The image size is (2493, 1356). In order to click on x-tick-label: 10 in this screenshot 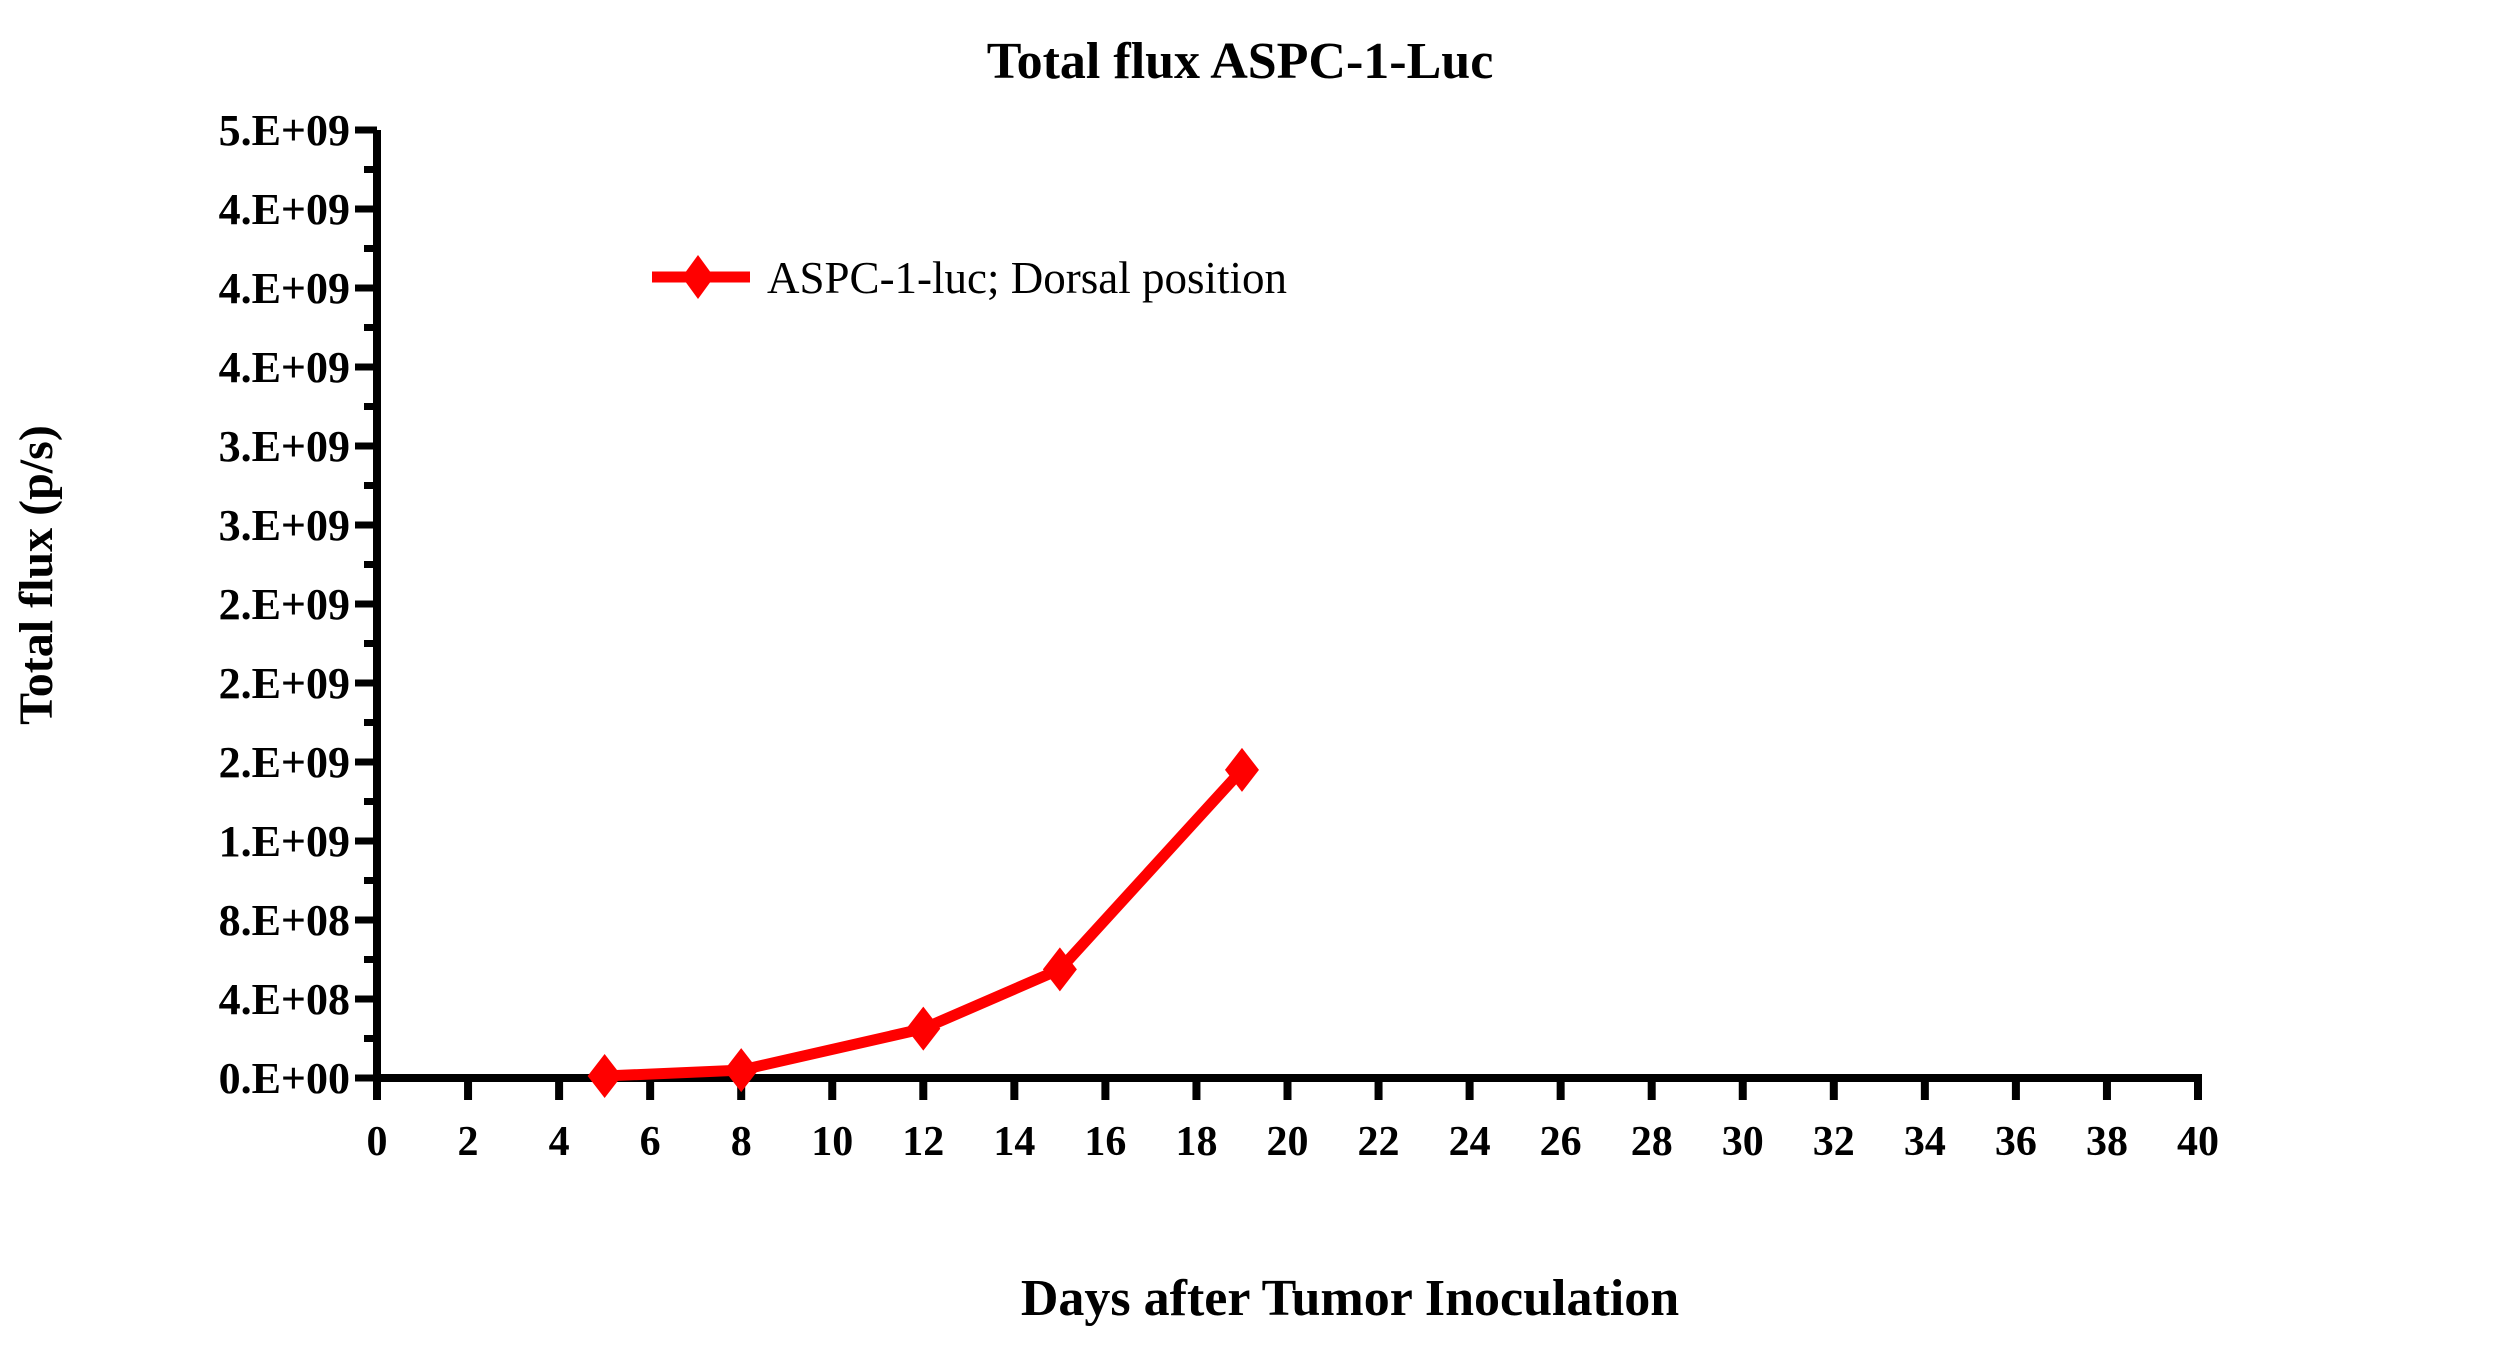, I will do `click(832, 1142)`.